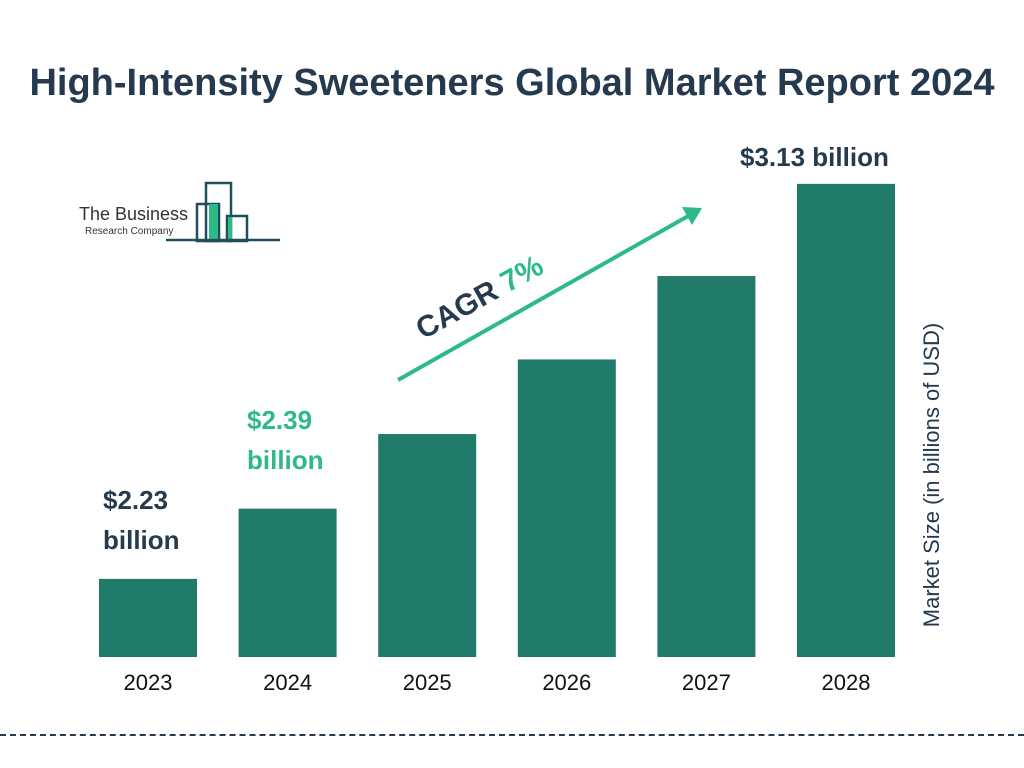  Describe the element at coordinates (706, 682) in the screenshot. I see `x-tick-label-2027: 2027` at that location.